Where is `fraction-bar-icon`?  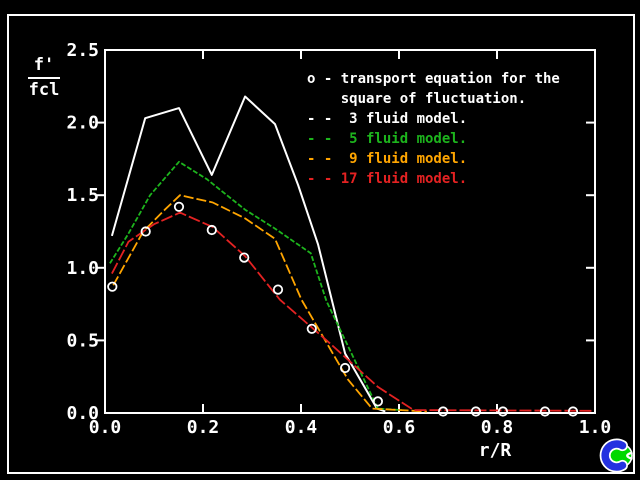
fraction-bar-icon is located at coordinates (44, 78).